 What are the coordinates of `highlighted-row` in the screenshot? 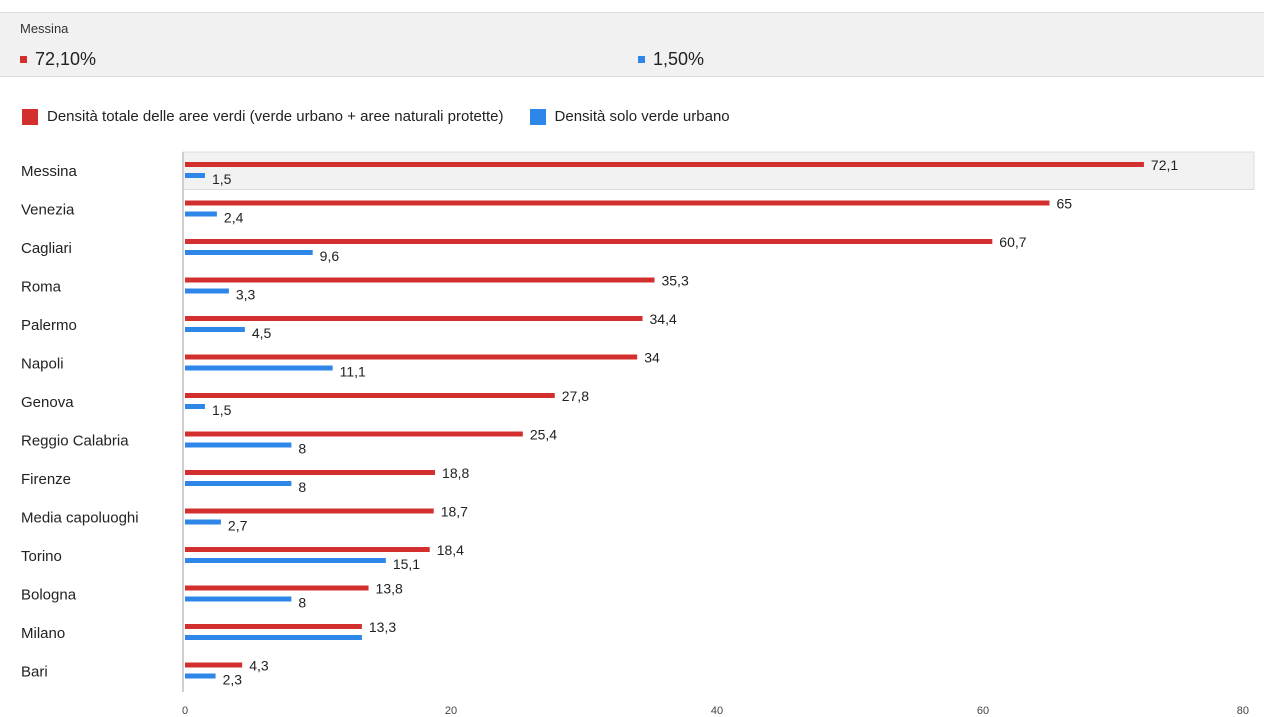 It's located at (718, 170).